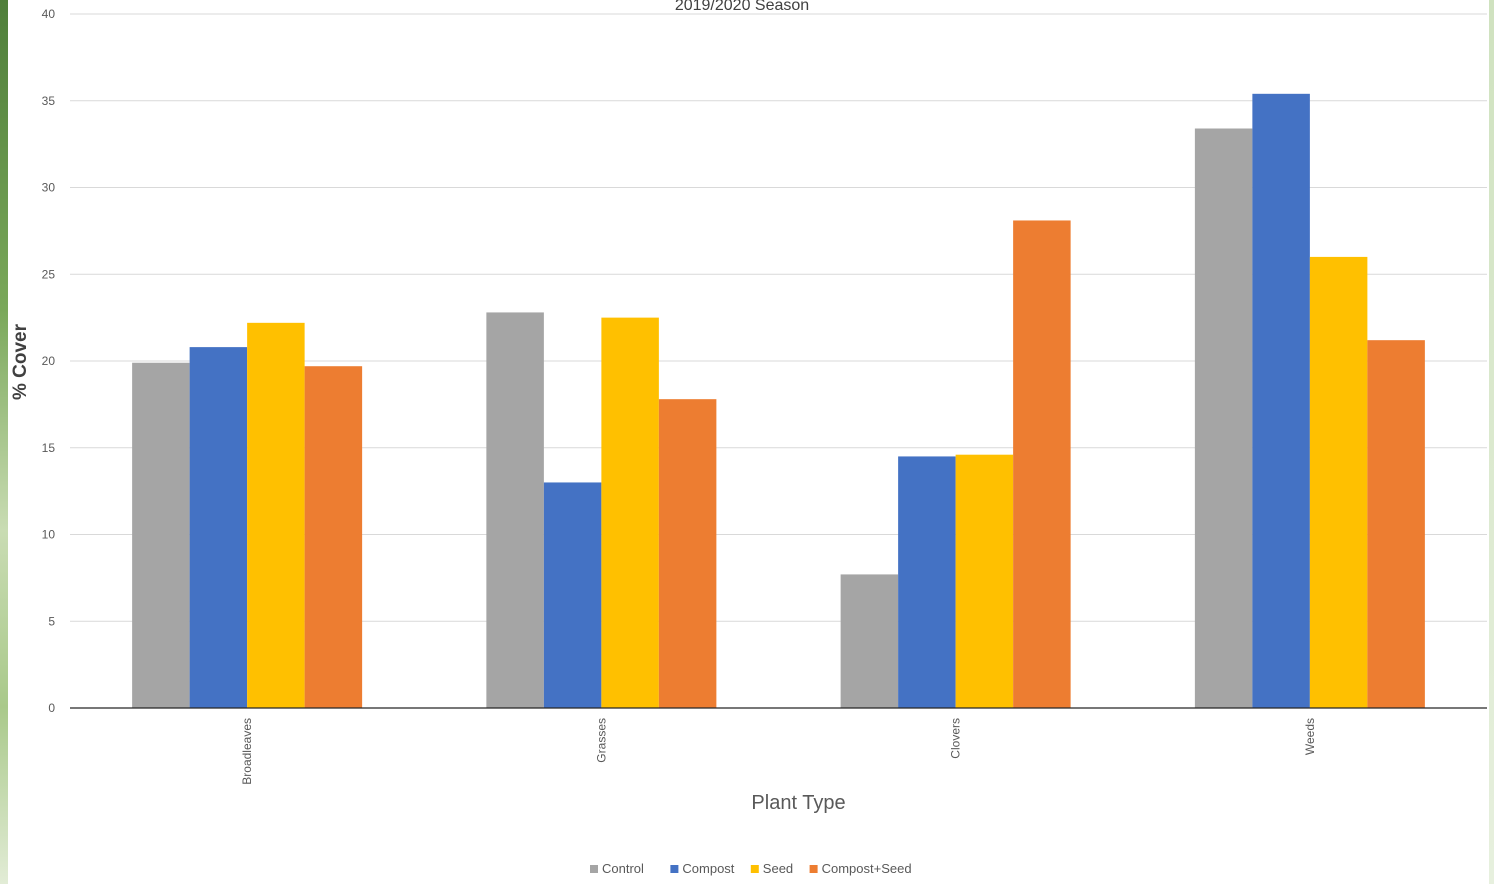 The width and height of the screenshot is (1494, 884). What do you see at coordinates (247, 751) in the screenshot?
I see `x-tick-label: Broadleaves` at bounding box center [247, 751].